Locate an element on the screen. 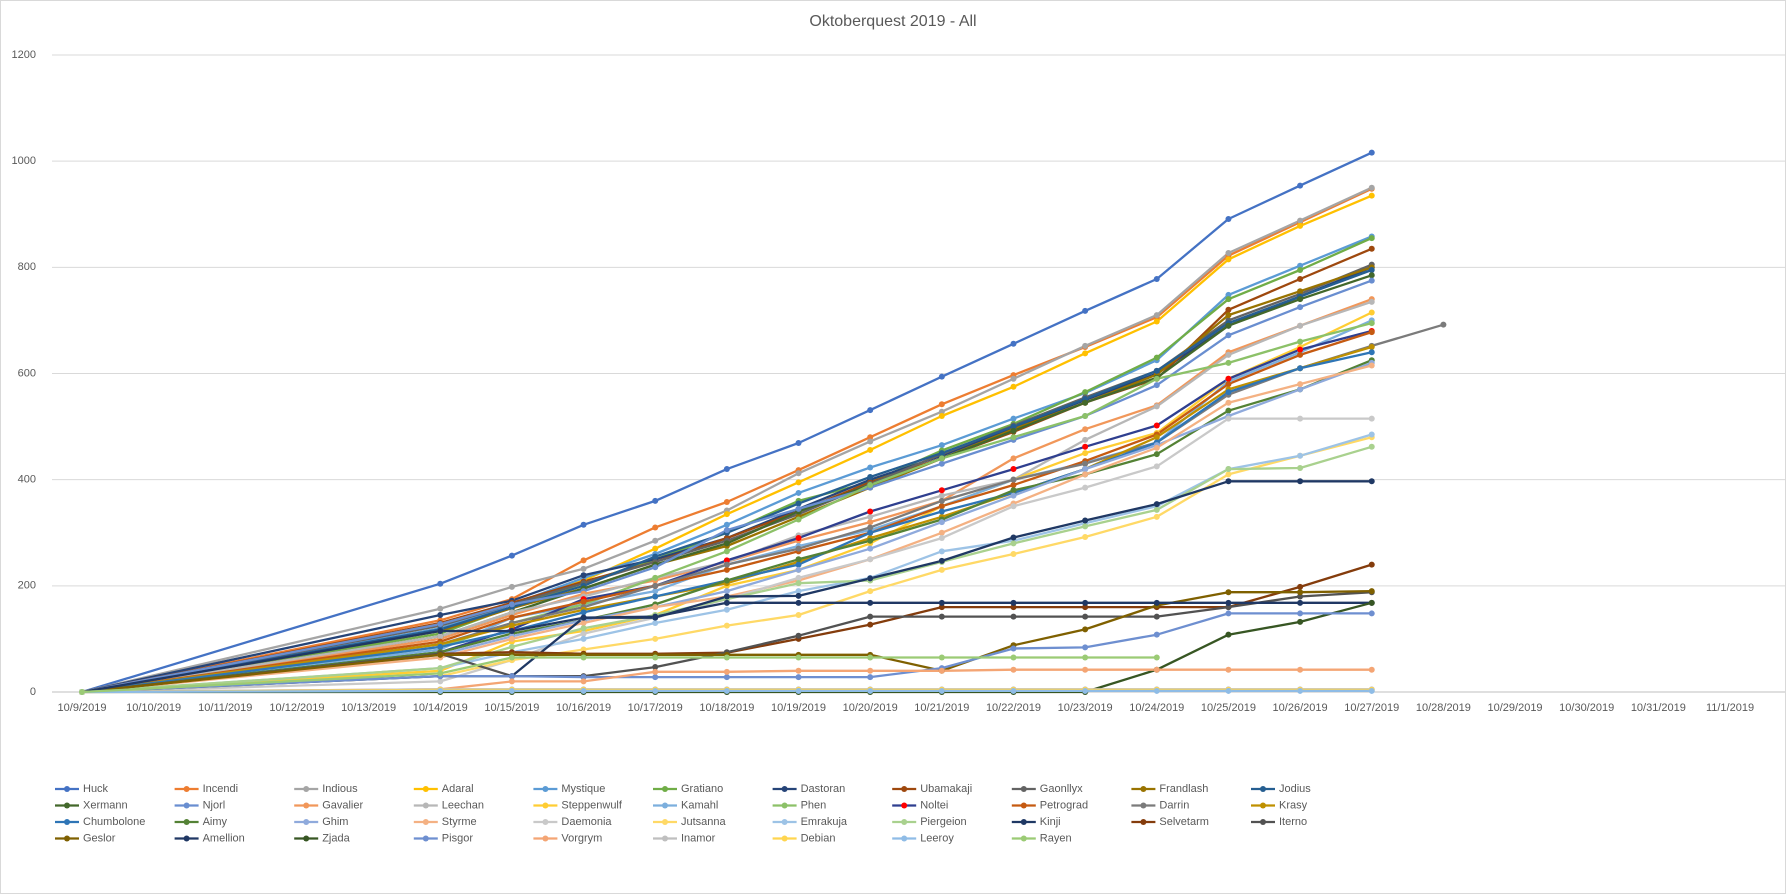  legend-label: Gratiano is located at coordinates (702, 789).